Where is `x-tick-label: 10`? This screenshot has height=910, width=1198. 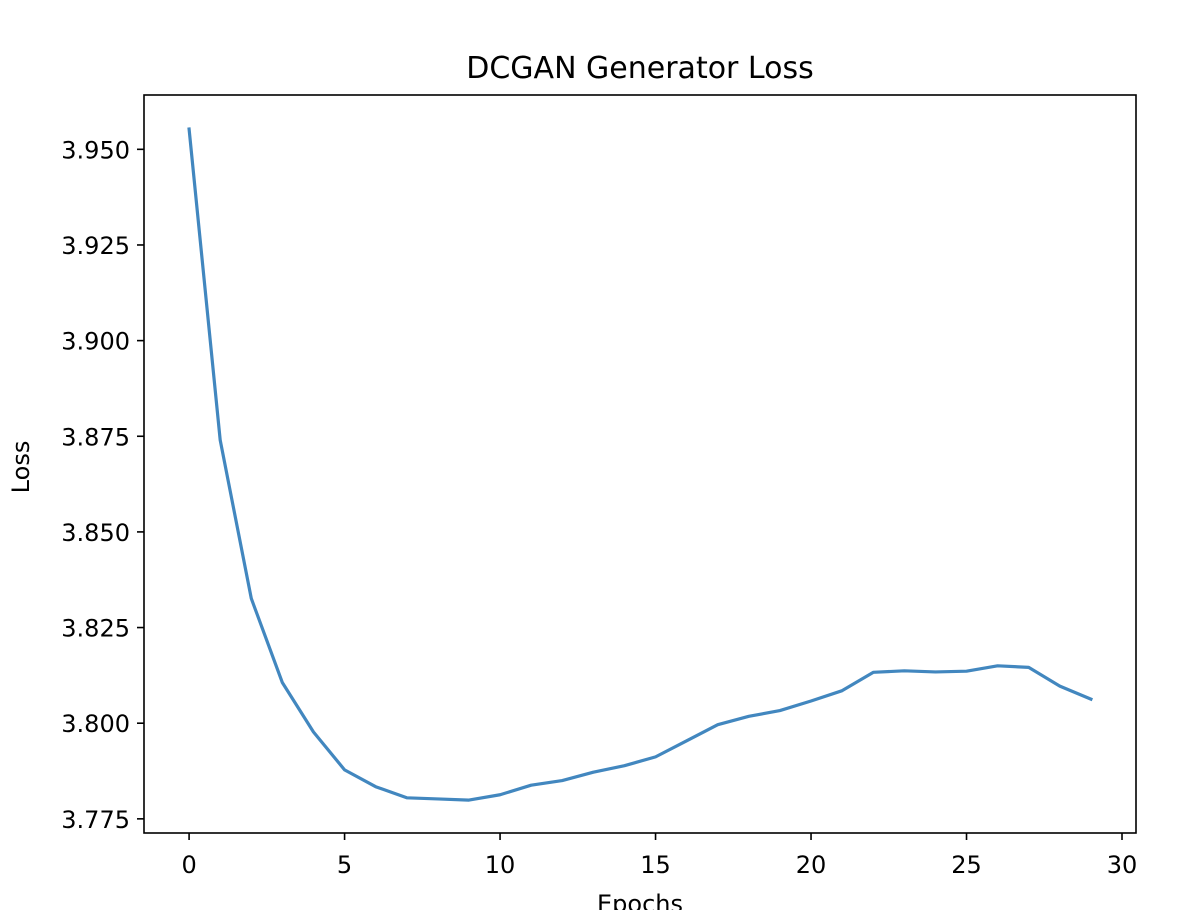 x-tick-label: 10 is located at coordinates (500, 865).